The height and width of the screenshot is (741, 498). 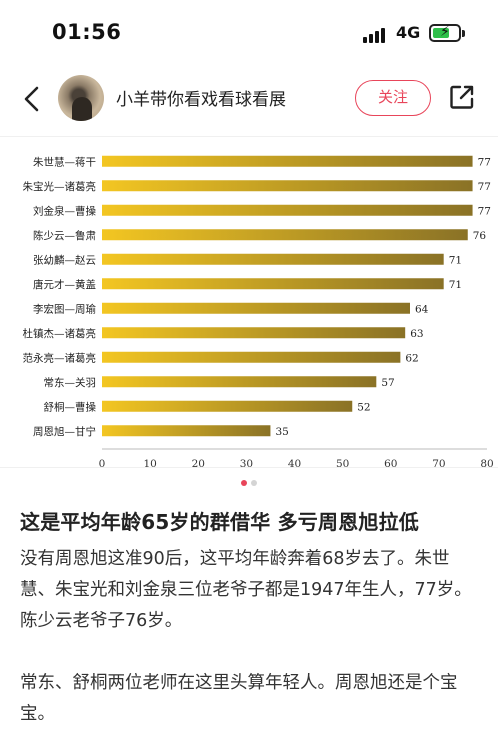 I want to click on carousel-indicator, so click(x=249, y=484).